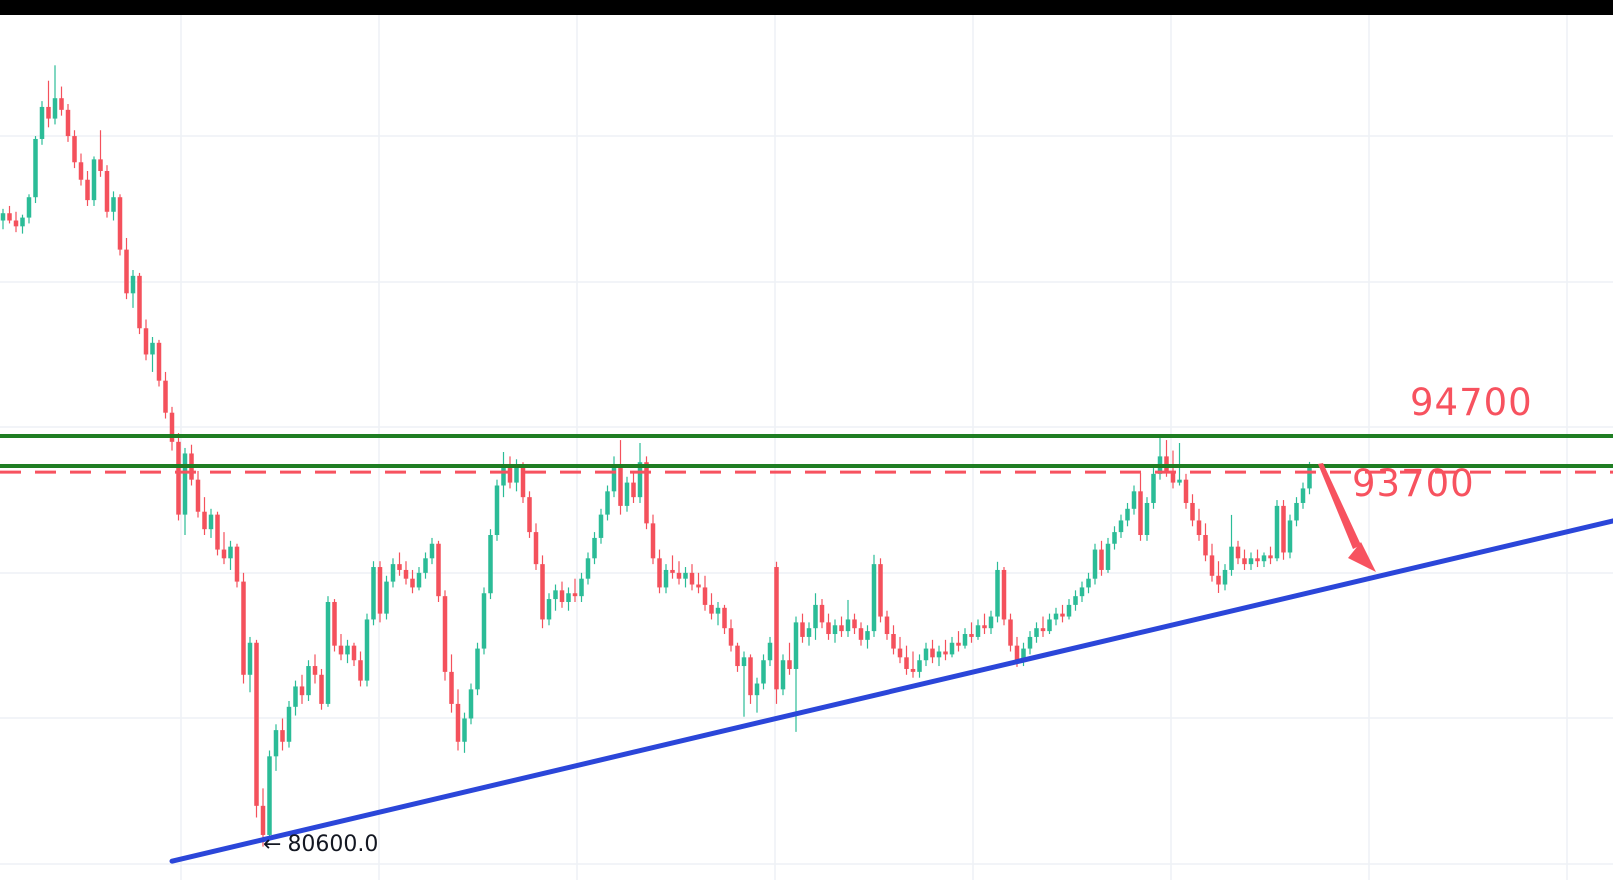  Describe the element at coordinates (1347, 517) in the screenshot. I see `down-arrow-annotation` at that location.